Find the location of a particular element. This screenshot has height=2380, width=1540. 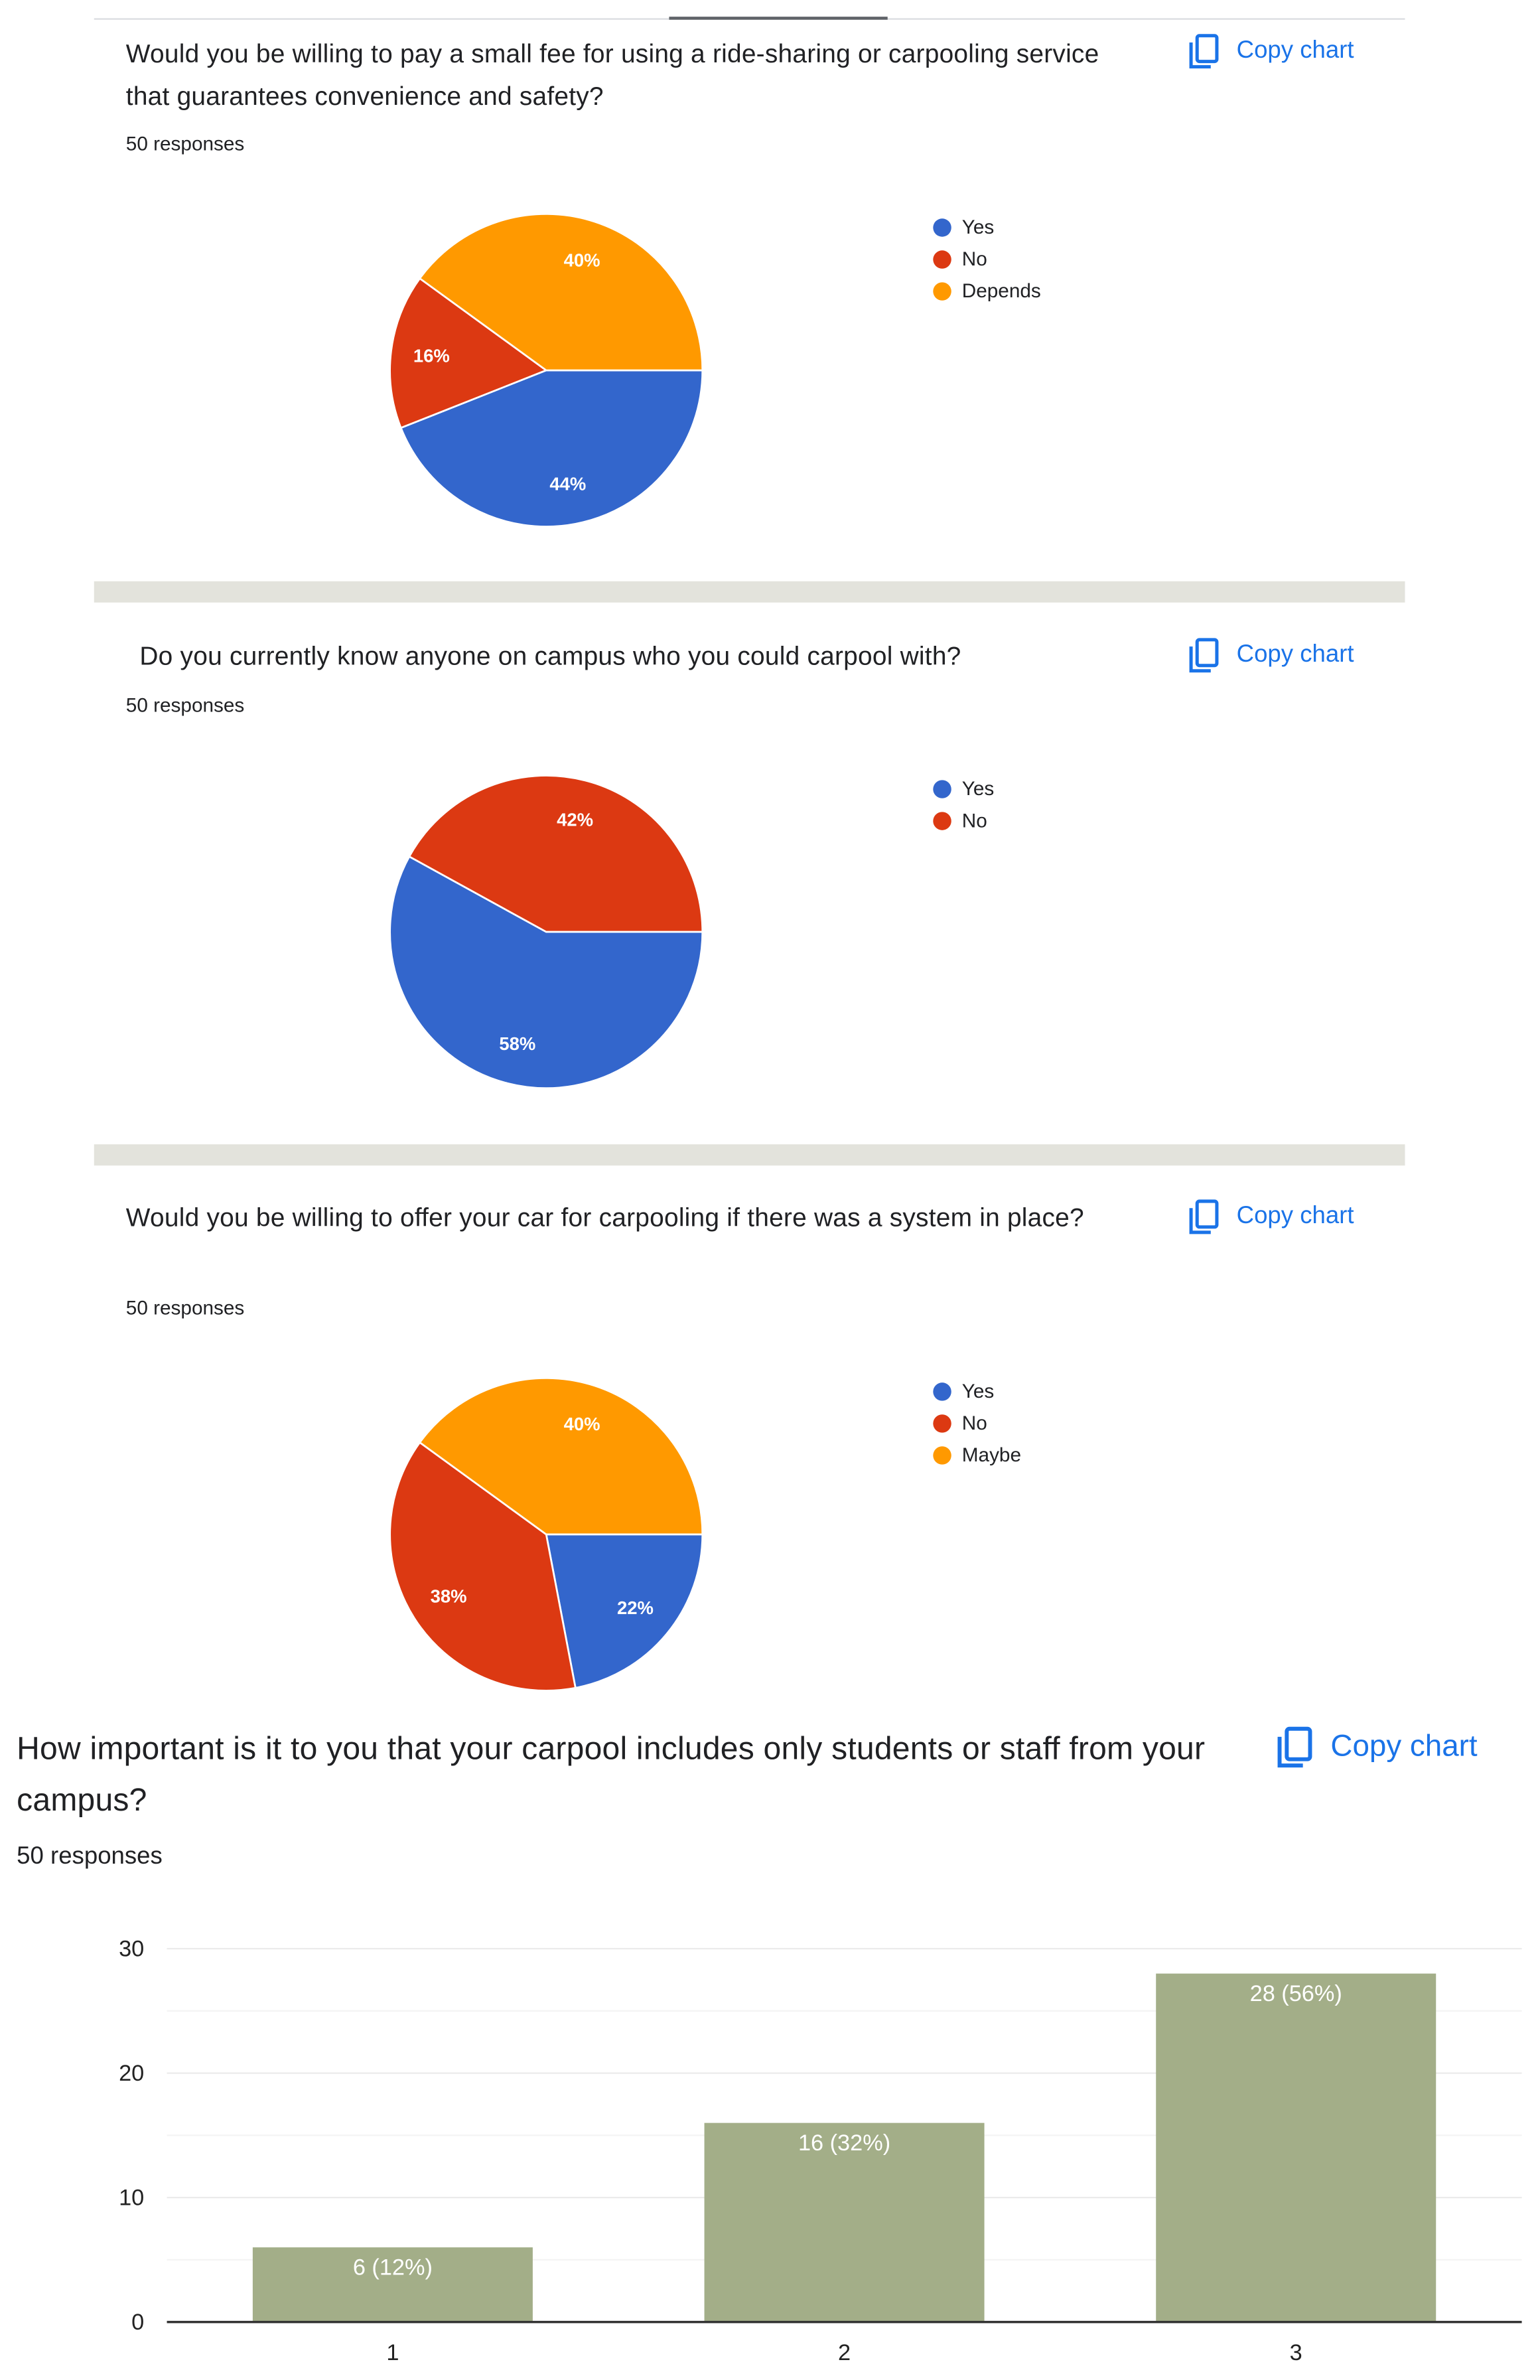

slice-label: 44% is located at coordinates (567, 483).